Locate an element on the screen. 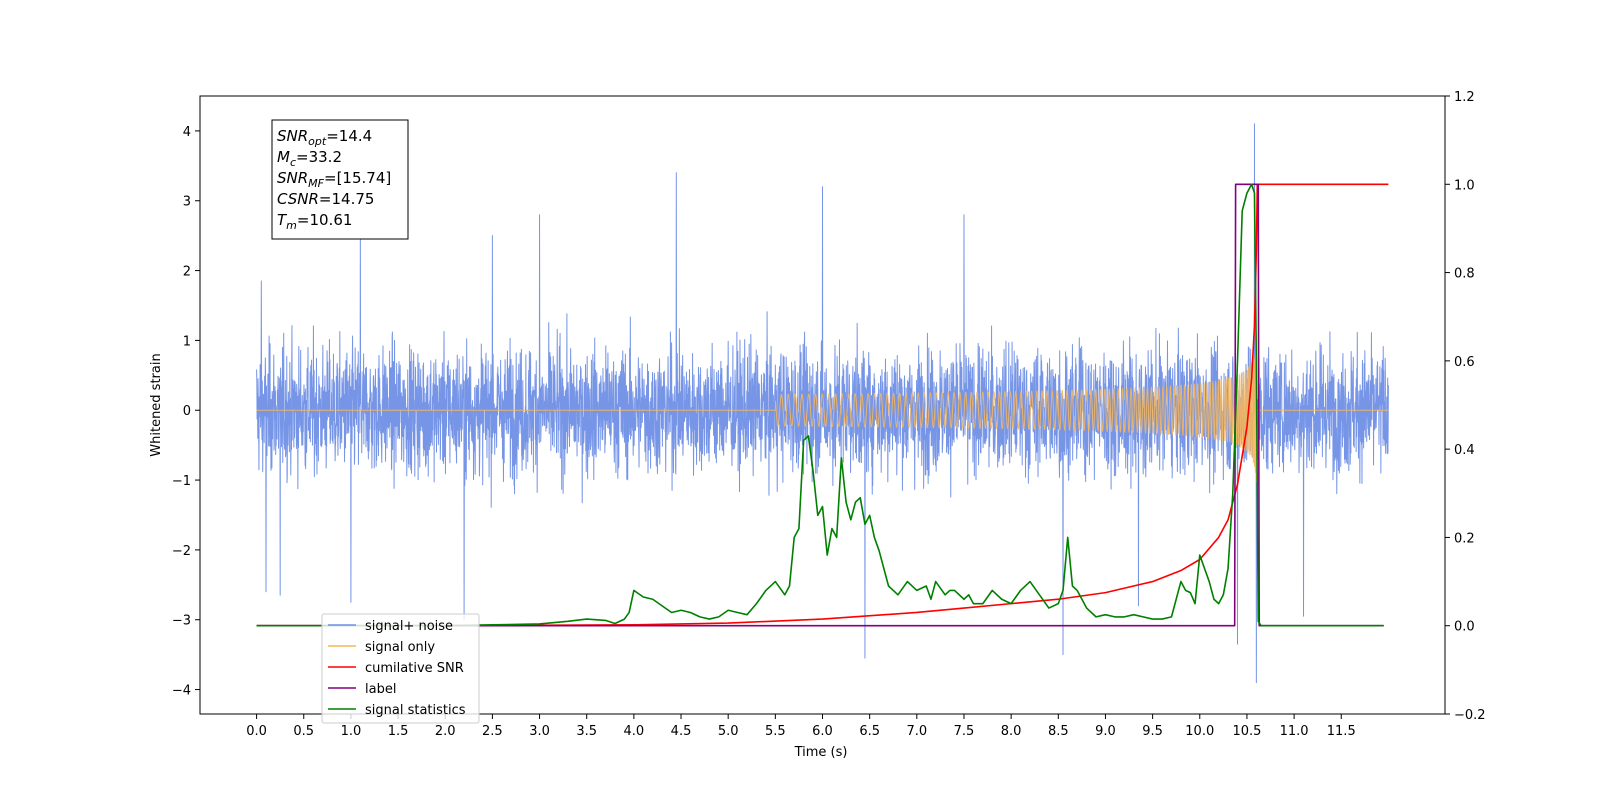  x-tick-label: 5.5 is located at coordinates (775, 731).